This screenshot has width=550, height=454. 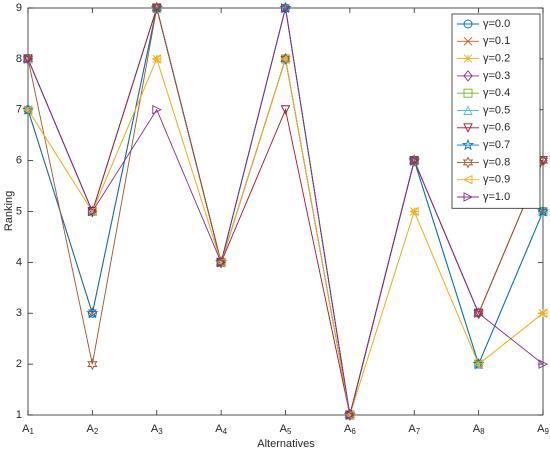 I want to click on legend-label: γ=0.4, so click(x=496, y=93).